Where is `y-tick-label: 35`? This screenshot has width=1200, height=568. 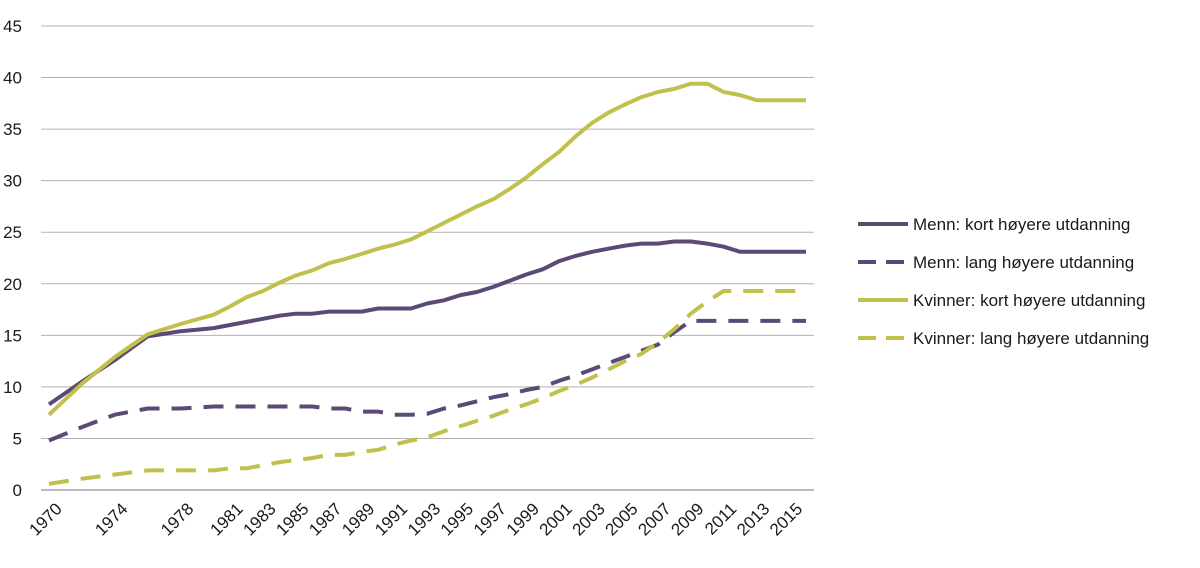 y-tick-label: 35 is located at coordinates (12, 129).